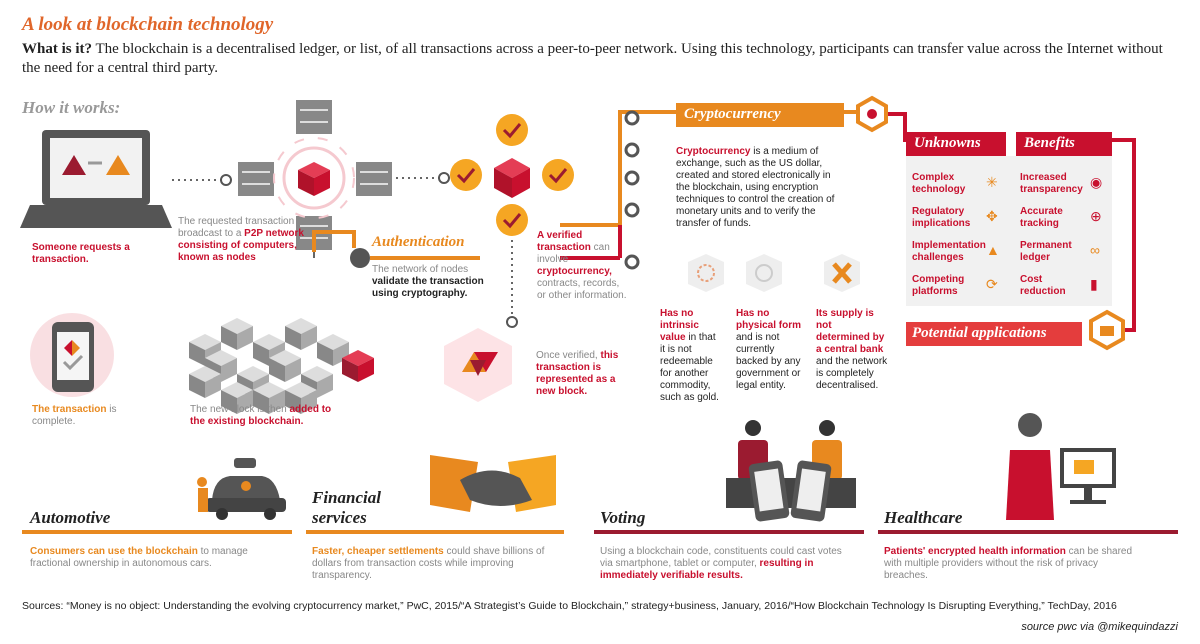  Describe the element at coordinates (1061, 466) in the screenshot. I see `doctor-icon` at that location.